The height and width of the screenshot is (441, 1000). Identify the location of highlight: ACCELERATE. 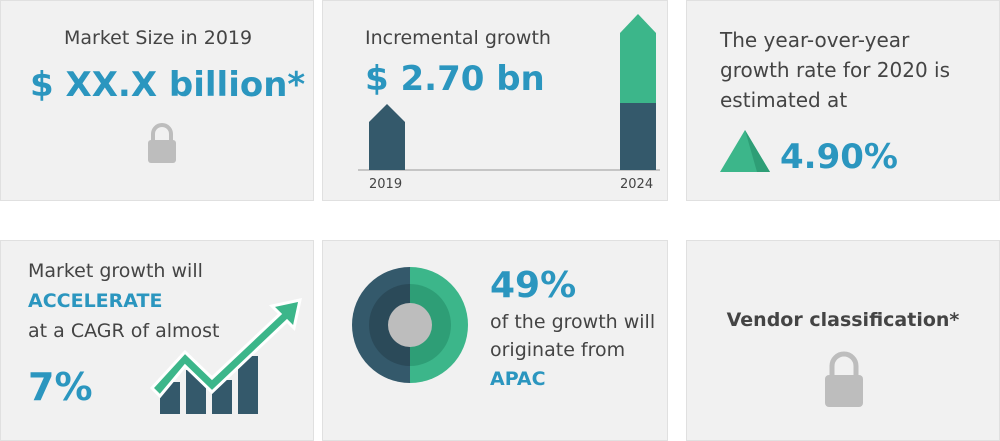
(95, 301).